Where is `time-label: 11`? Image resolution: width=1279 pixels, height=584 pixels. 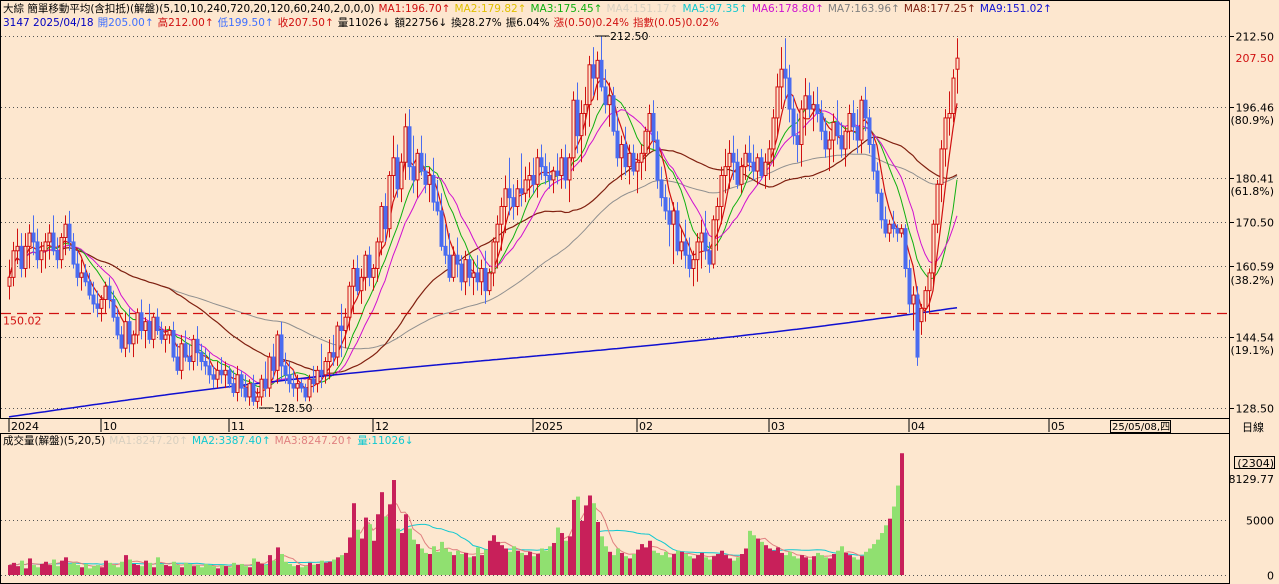 time-label: 11 is located at coordinates (238, 426).